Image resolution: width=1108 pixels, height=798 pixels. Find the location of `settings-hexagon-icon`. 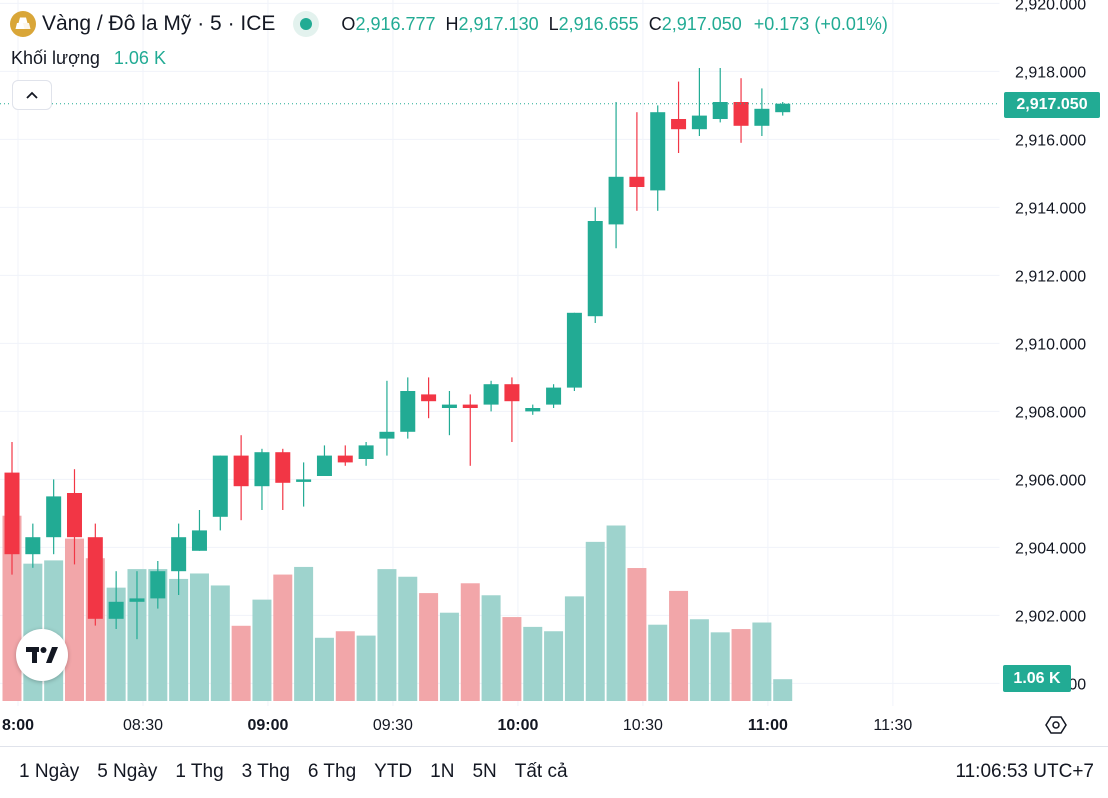

settings-hexagon-icon is located at coordinates (1056, 725).